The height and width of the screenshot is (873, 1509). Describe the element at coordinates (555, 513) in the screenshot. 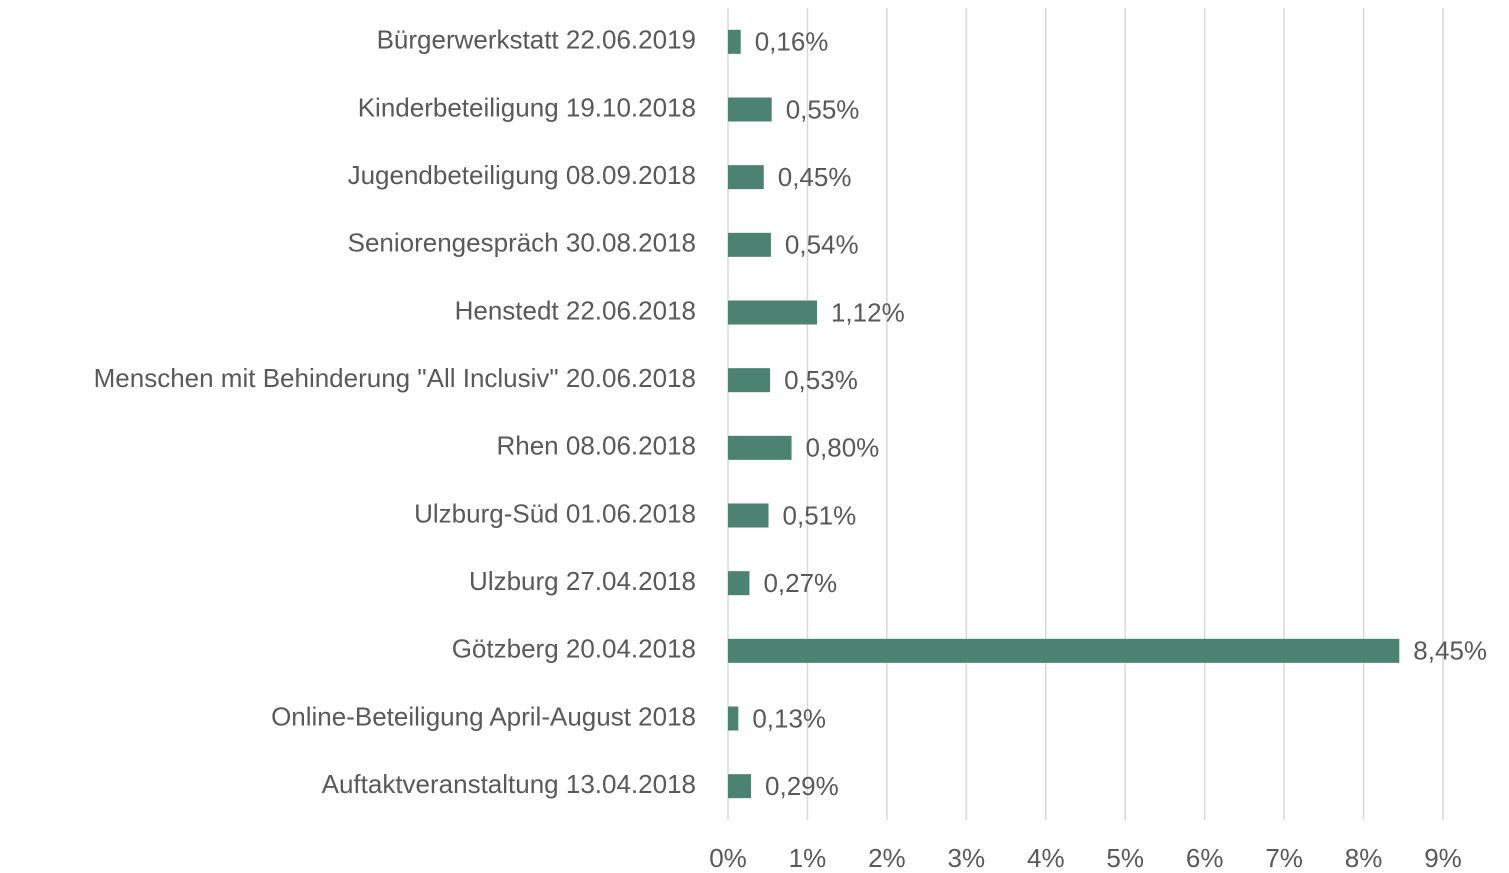

I see `y-tick-label: Ulzburg-Süd 01.06.2018` at that location.